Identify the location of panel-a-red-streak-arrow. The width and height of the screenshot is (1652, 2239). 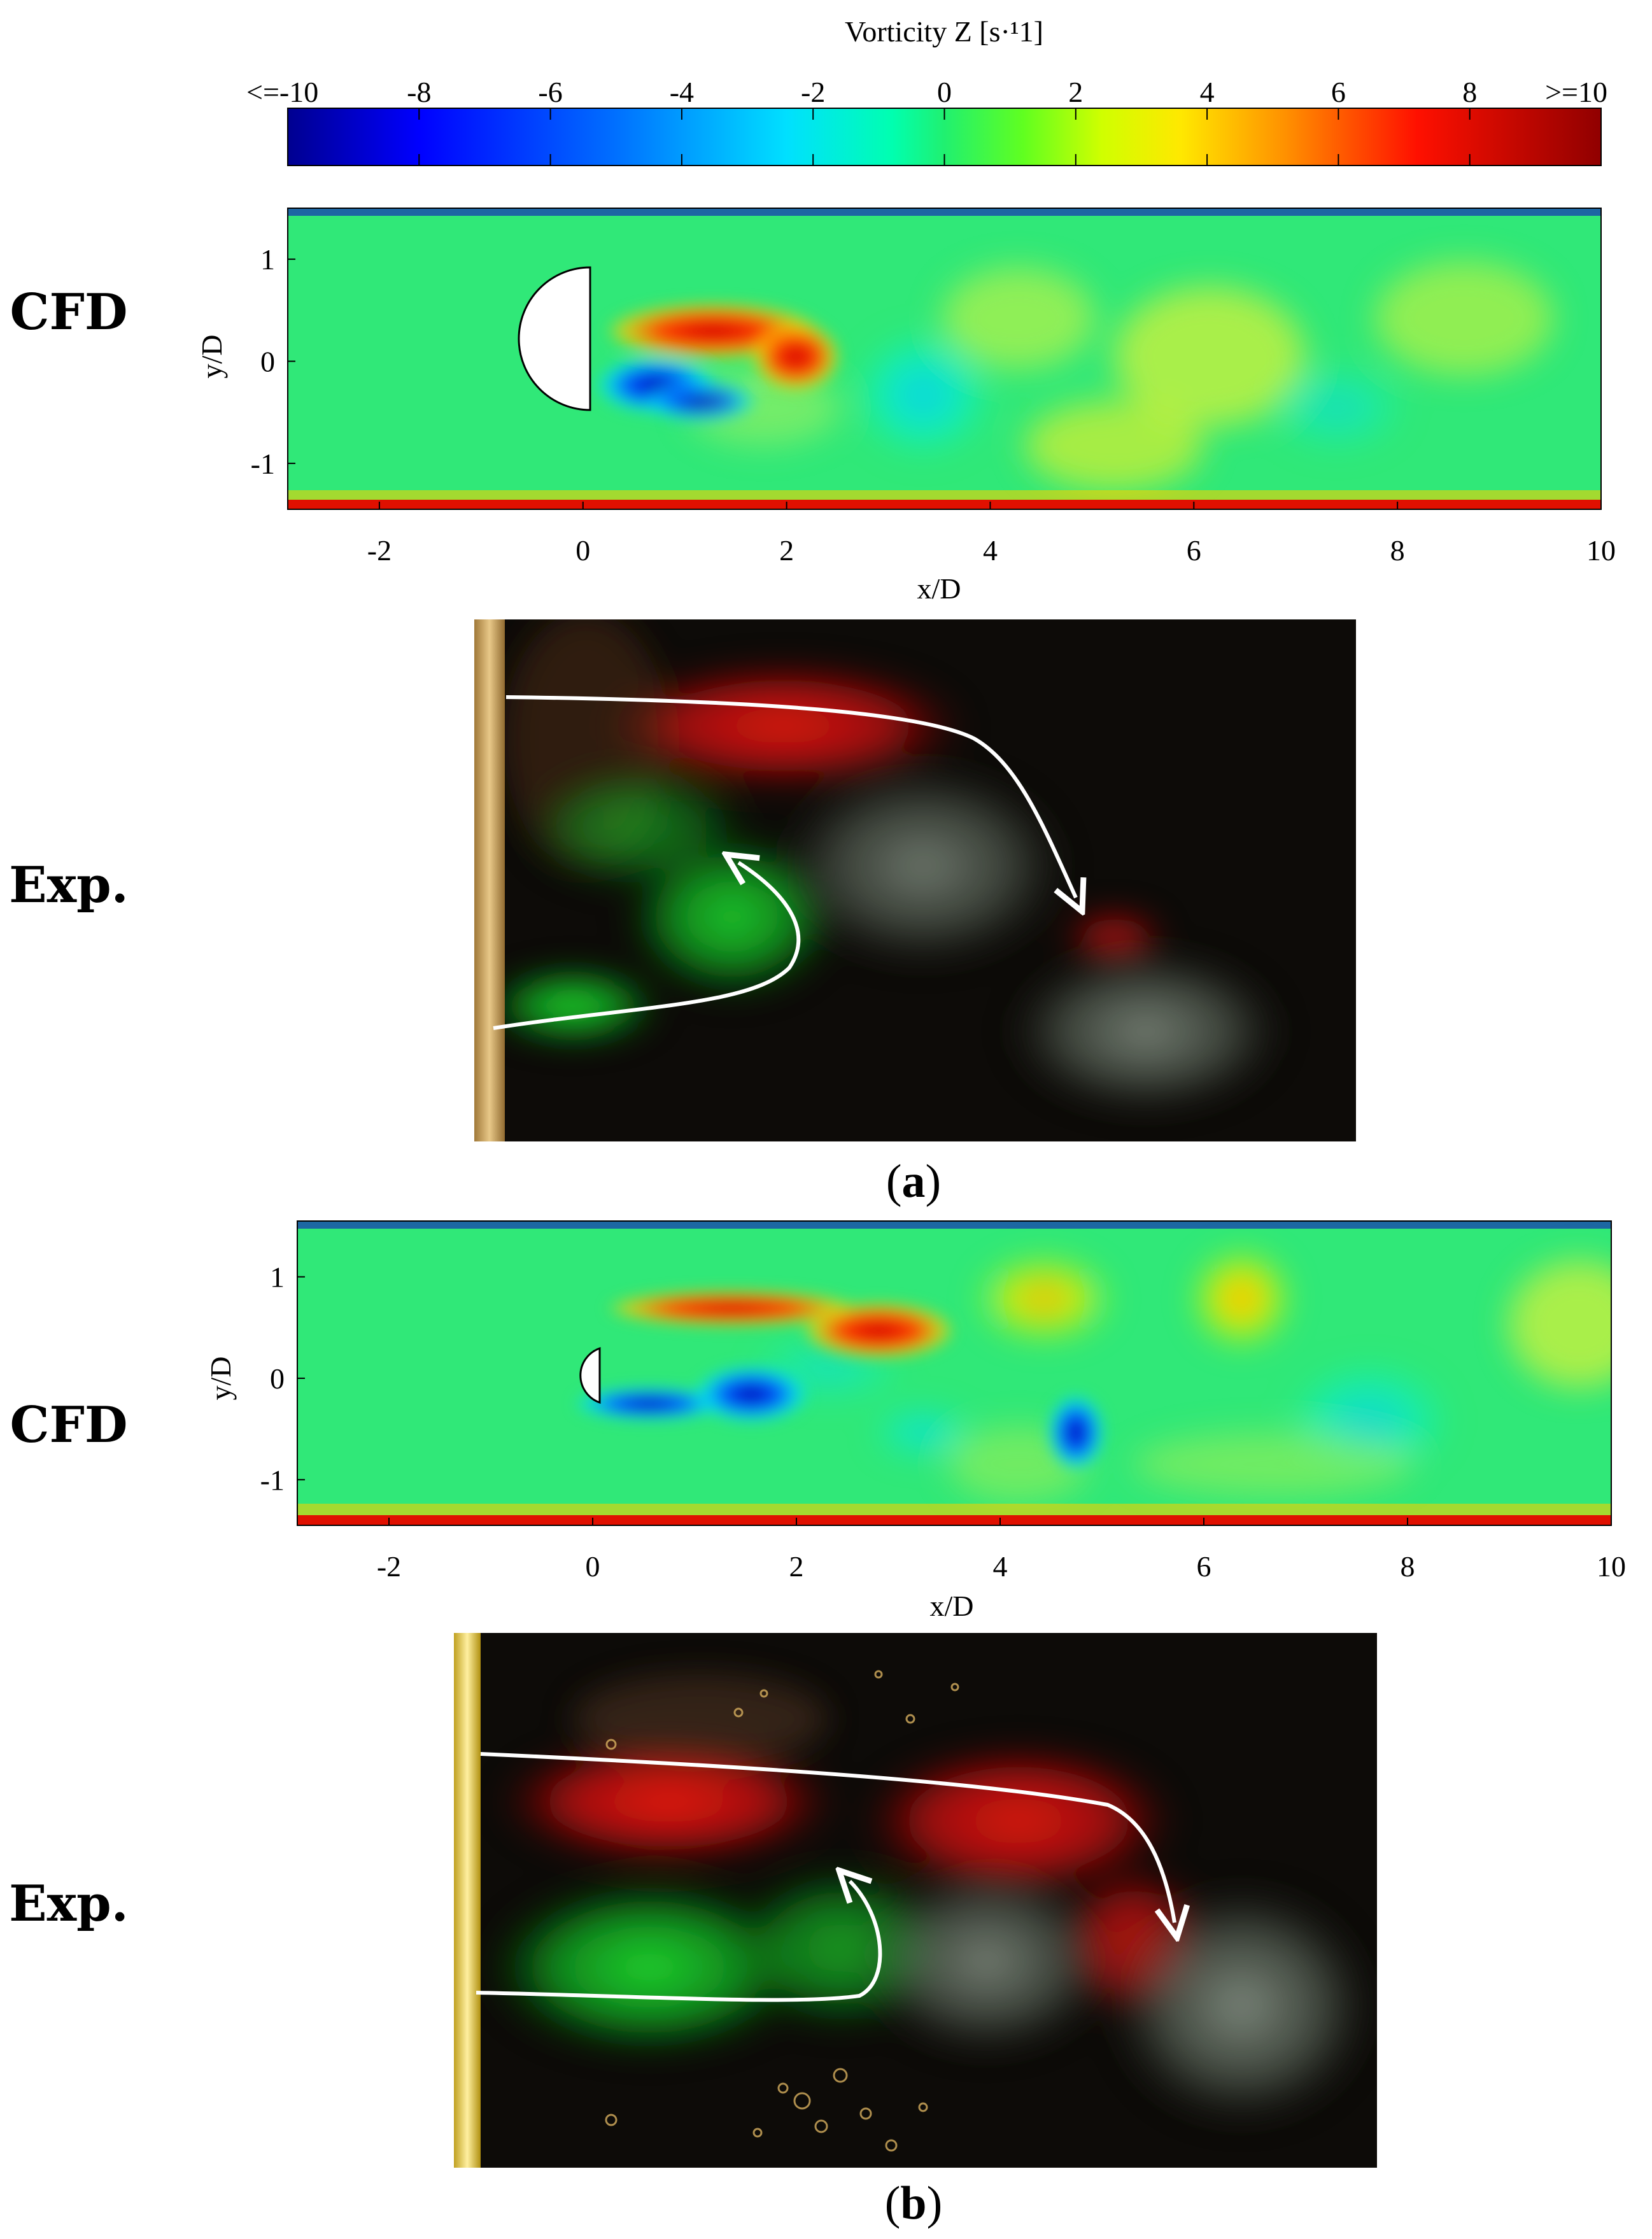
(790, 796).